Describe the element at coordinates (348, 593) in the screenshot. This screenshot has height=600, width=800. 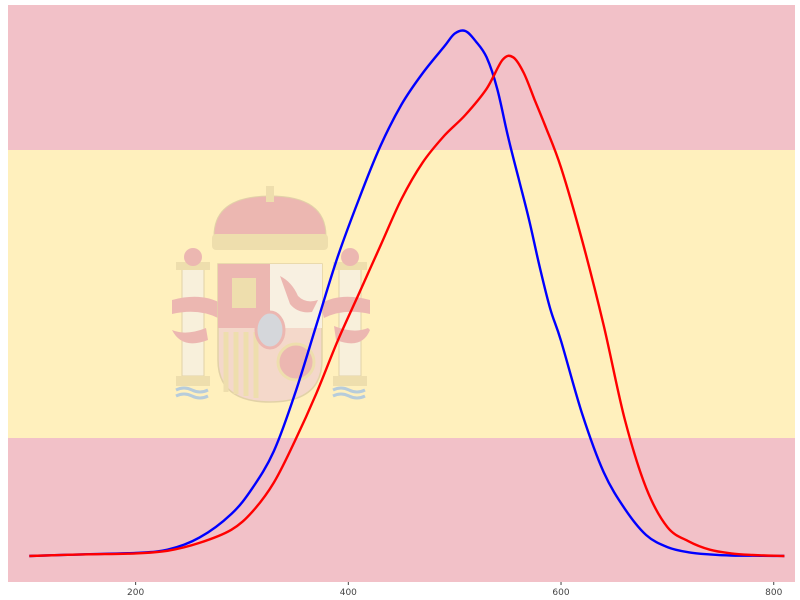
I see `x-tick-label-400: 400` at that location.